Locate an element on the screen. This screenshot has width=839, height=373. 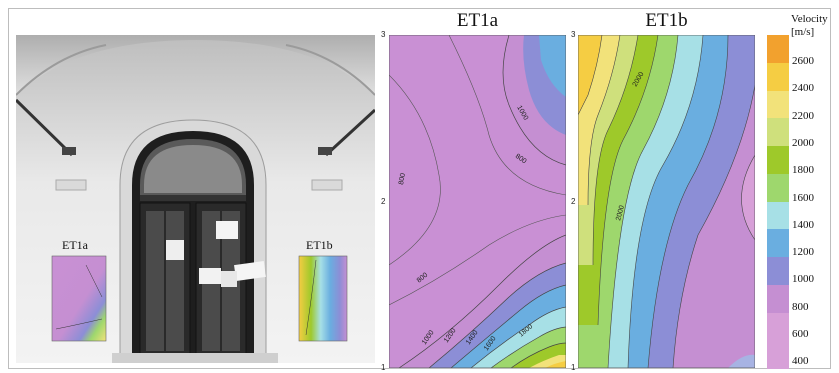
legend-value-label: 800 is located at coordinates (800, 306).